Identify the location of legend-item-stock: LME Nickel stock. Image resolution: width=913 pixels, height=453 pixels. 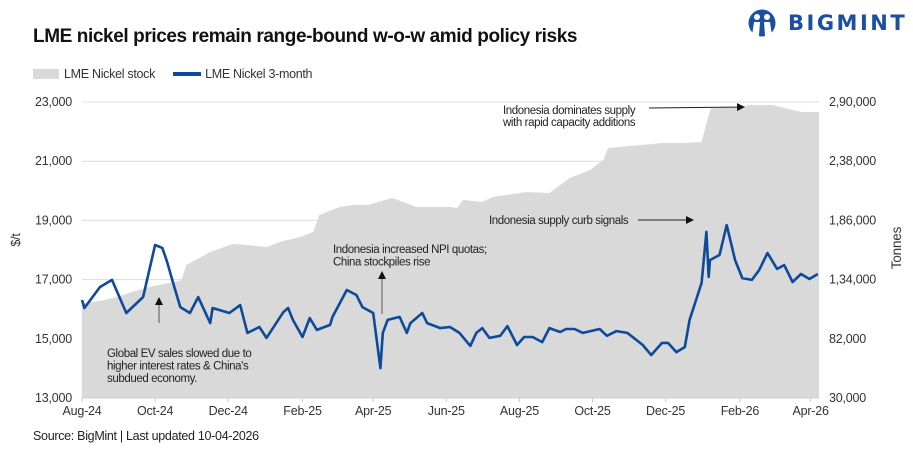
(94, 74).